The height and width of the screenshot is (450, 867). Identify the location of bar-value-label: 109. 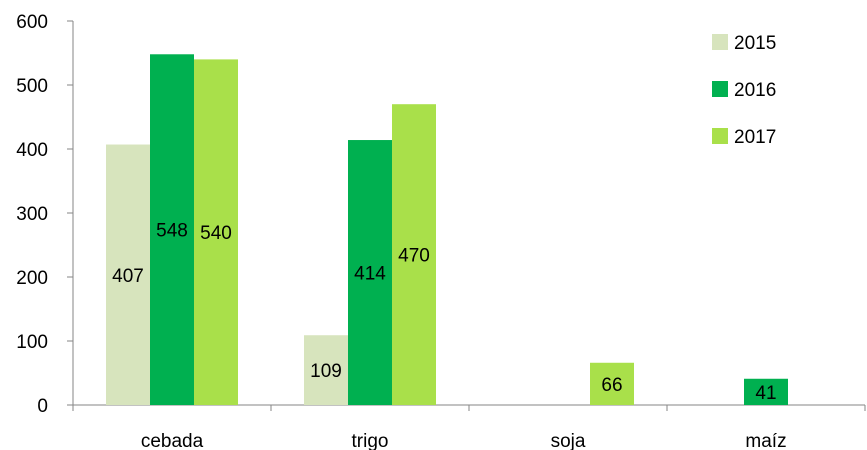
(326, 371).